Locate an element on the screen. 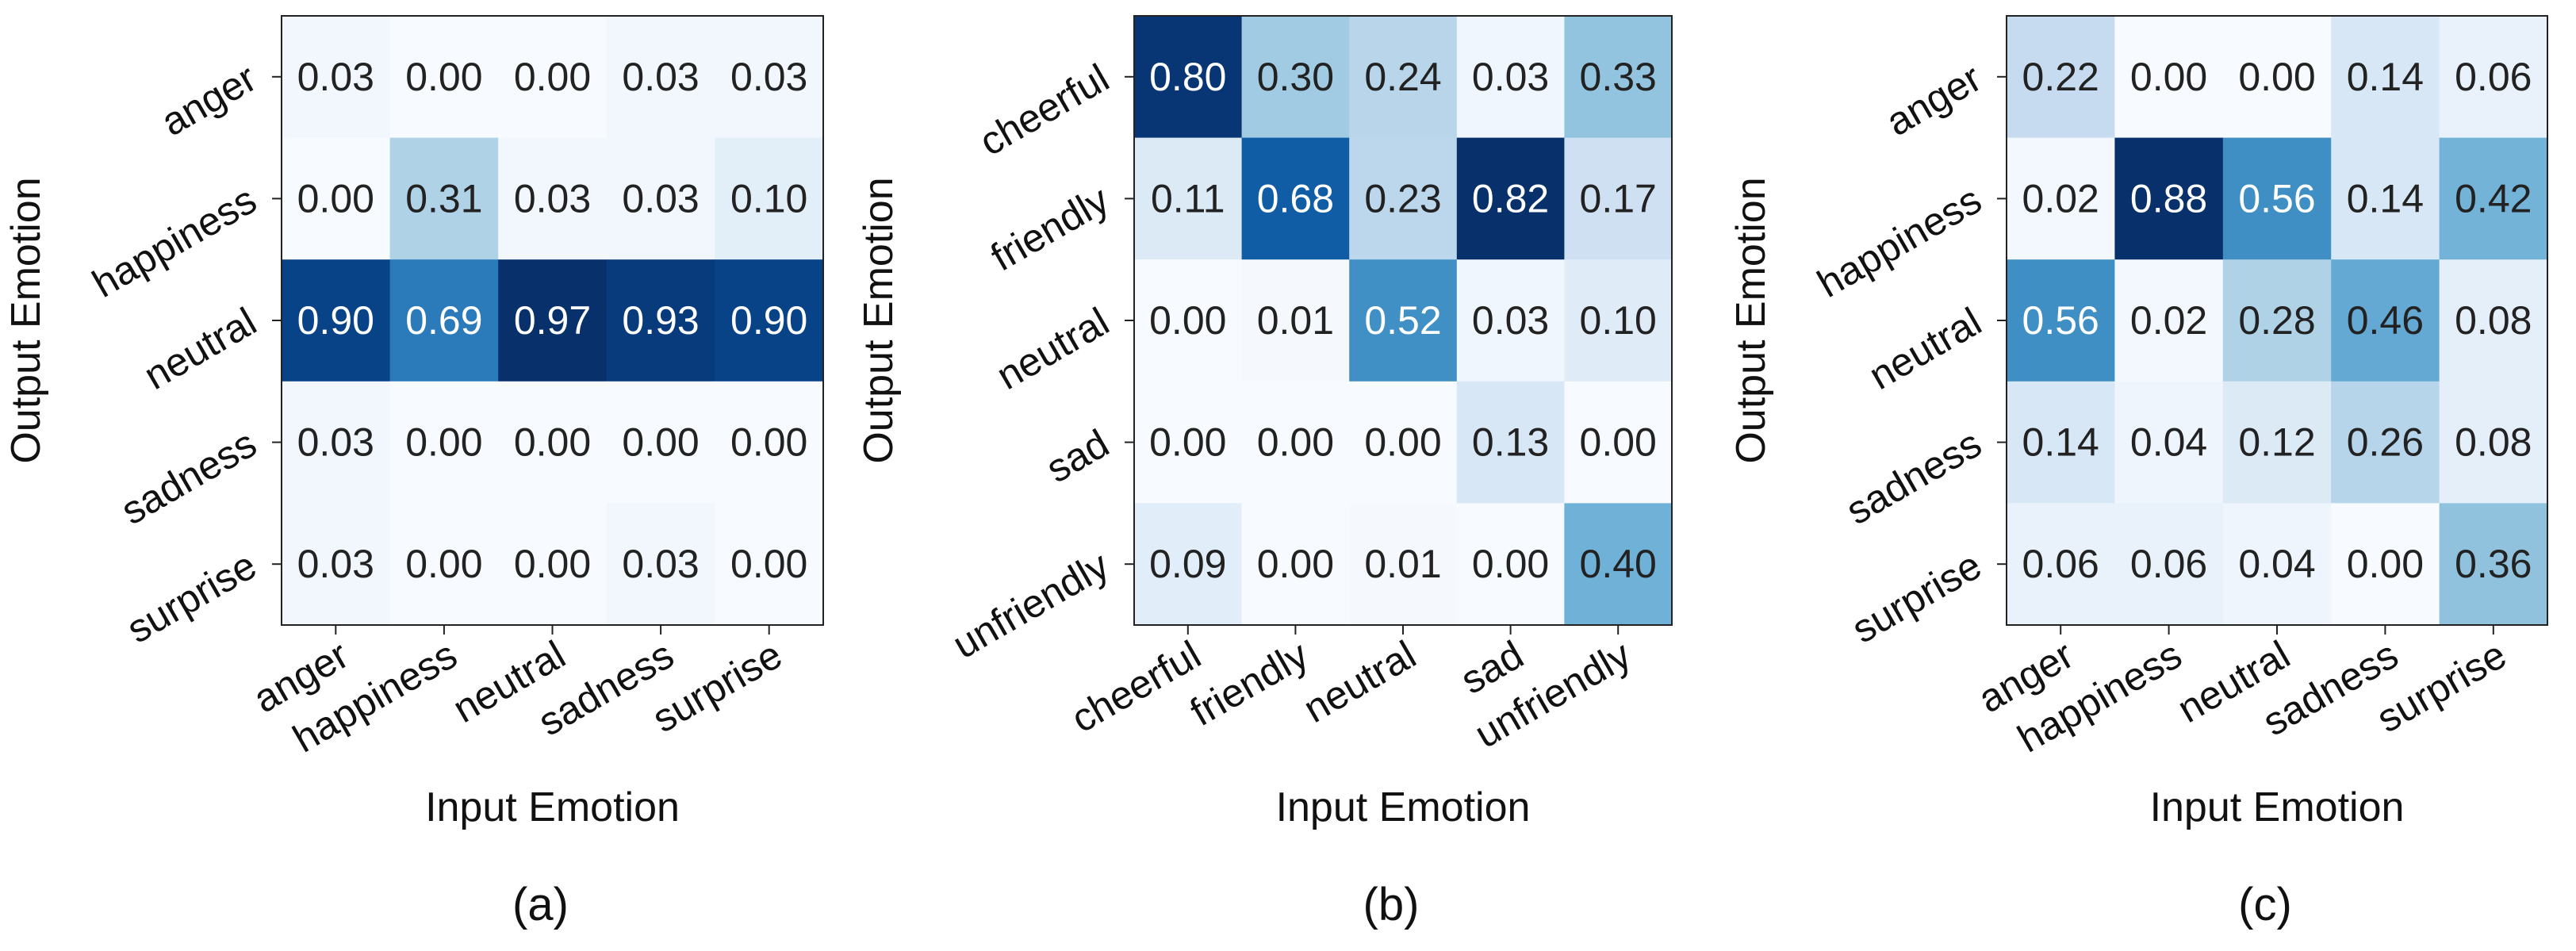  cell-value-label: 0.14 is located at coordinates (2385, 77).